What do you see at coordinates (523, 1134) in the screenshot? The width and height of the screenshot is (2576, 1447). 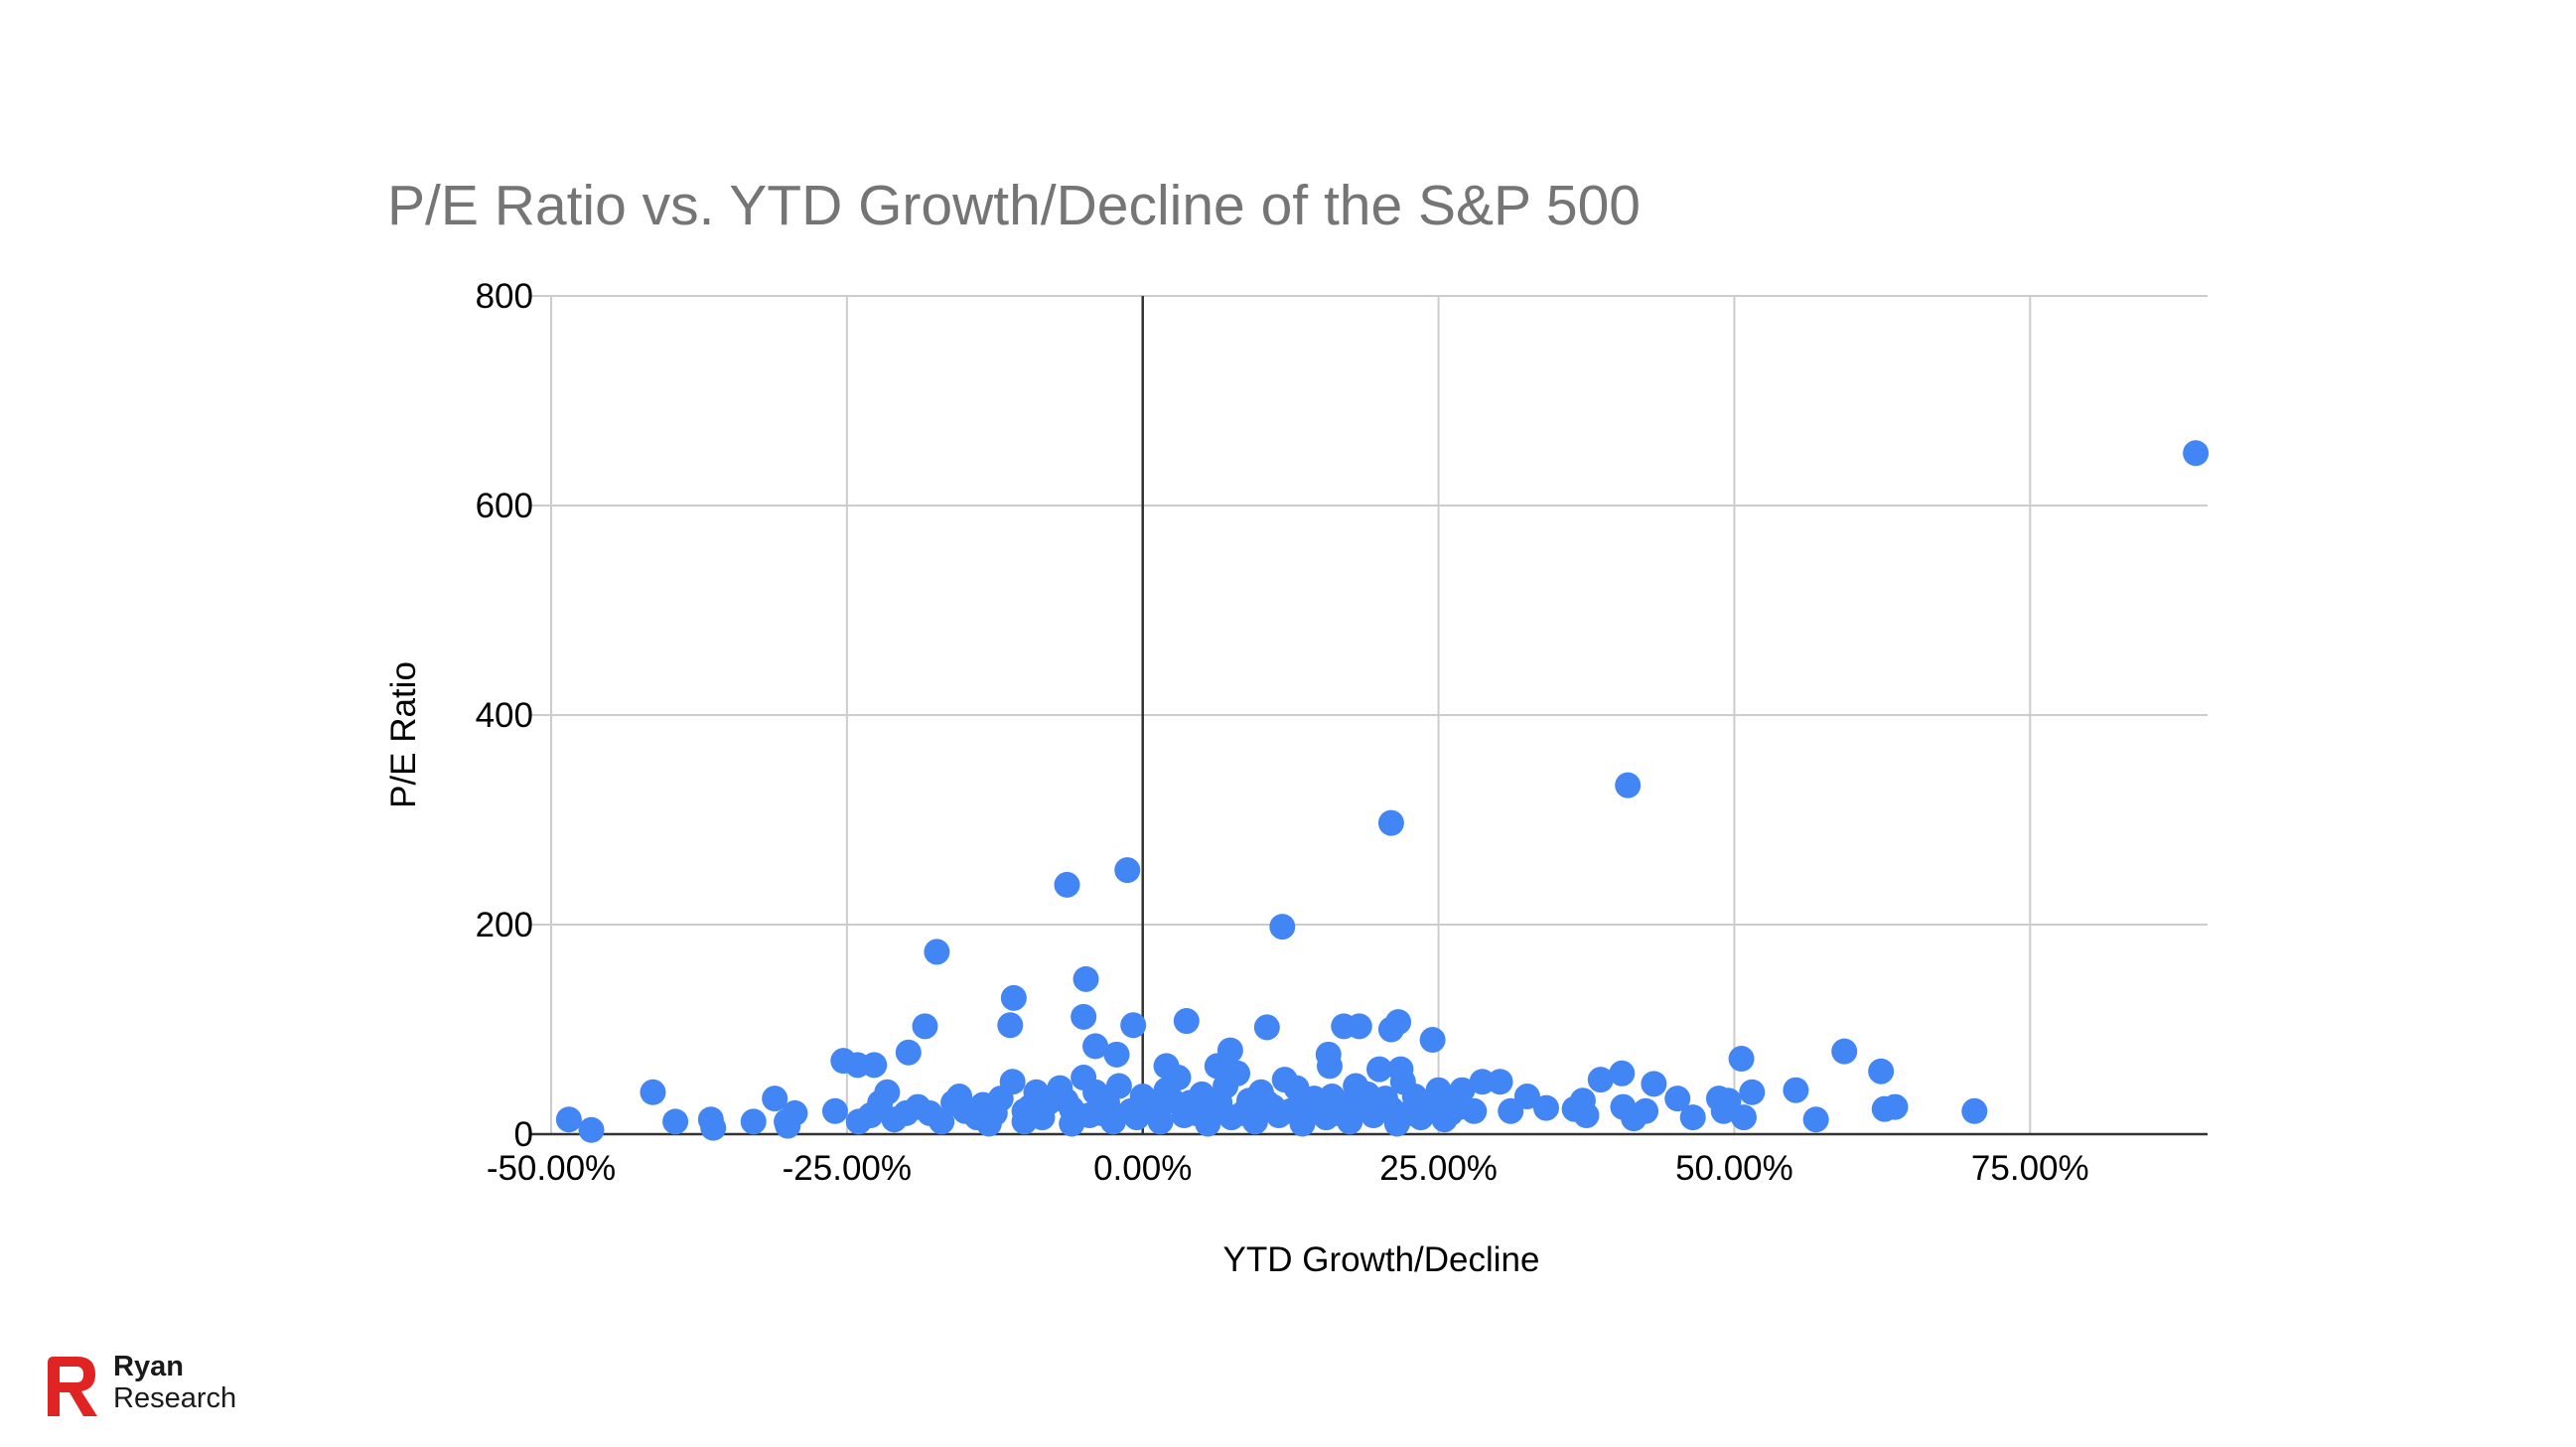 I see `y-tick-label: 0` at bounding box center [523, 1134].